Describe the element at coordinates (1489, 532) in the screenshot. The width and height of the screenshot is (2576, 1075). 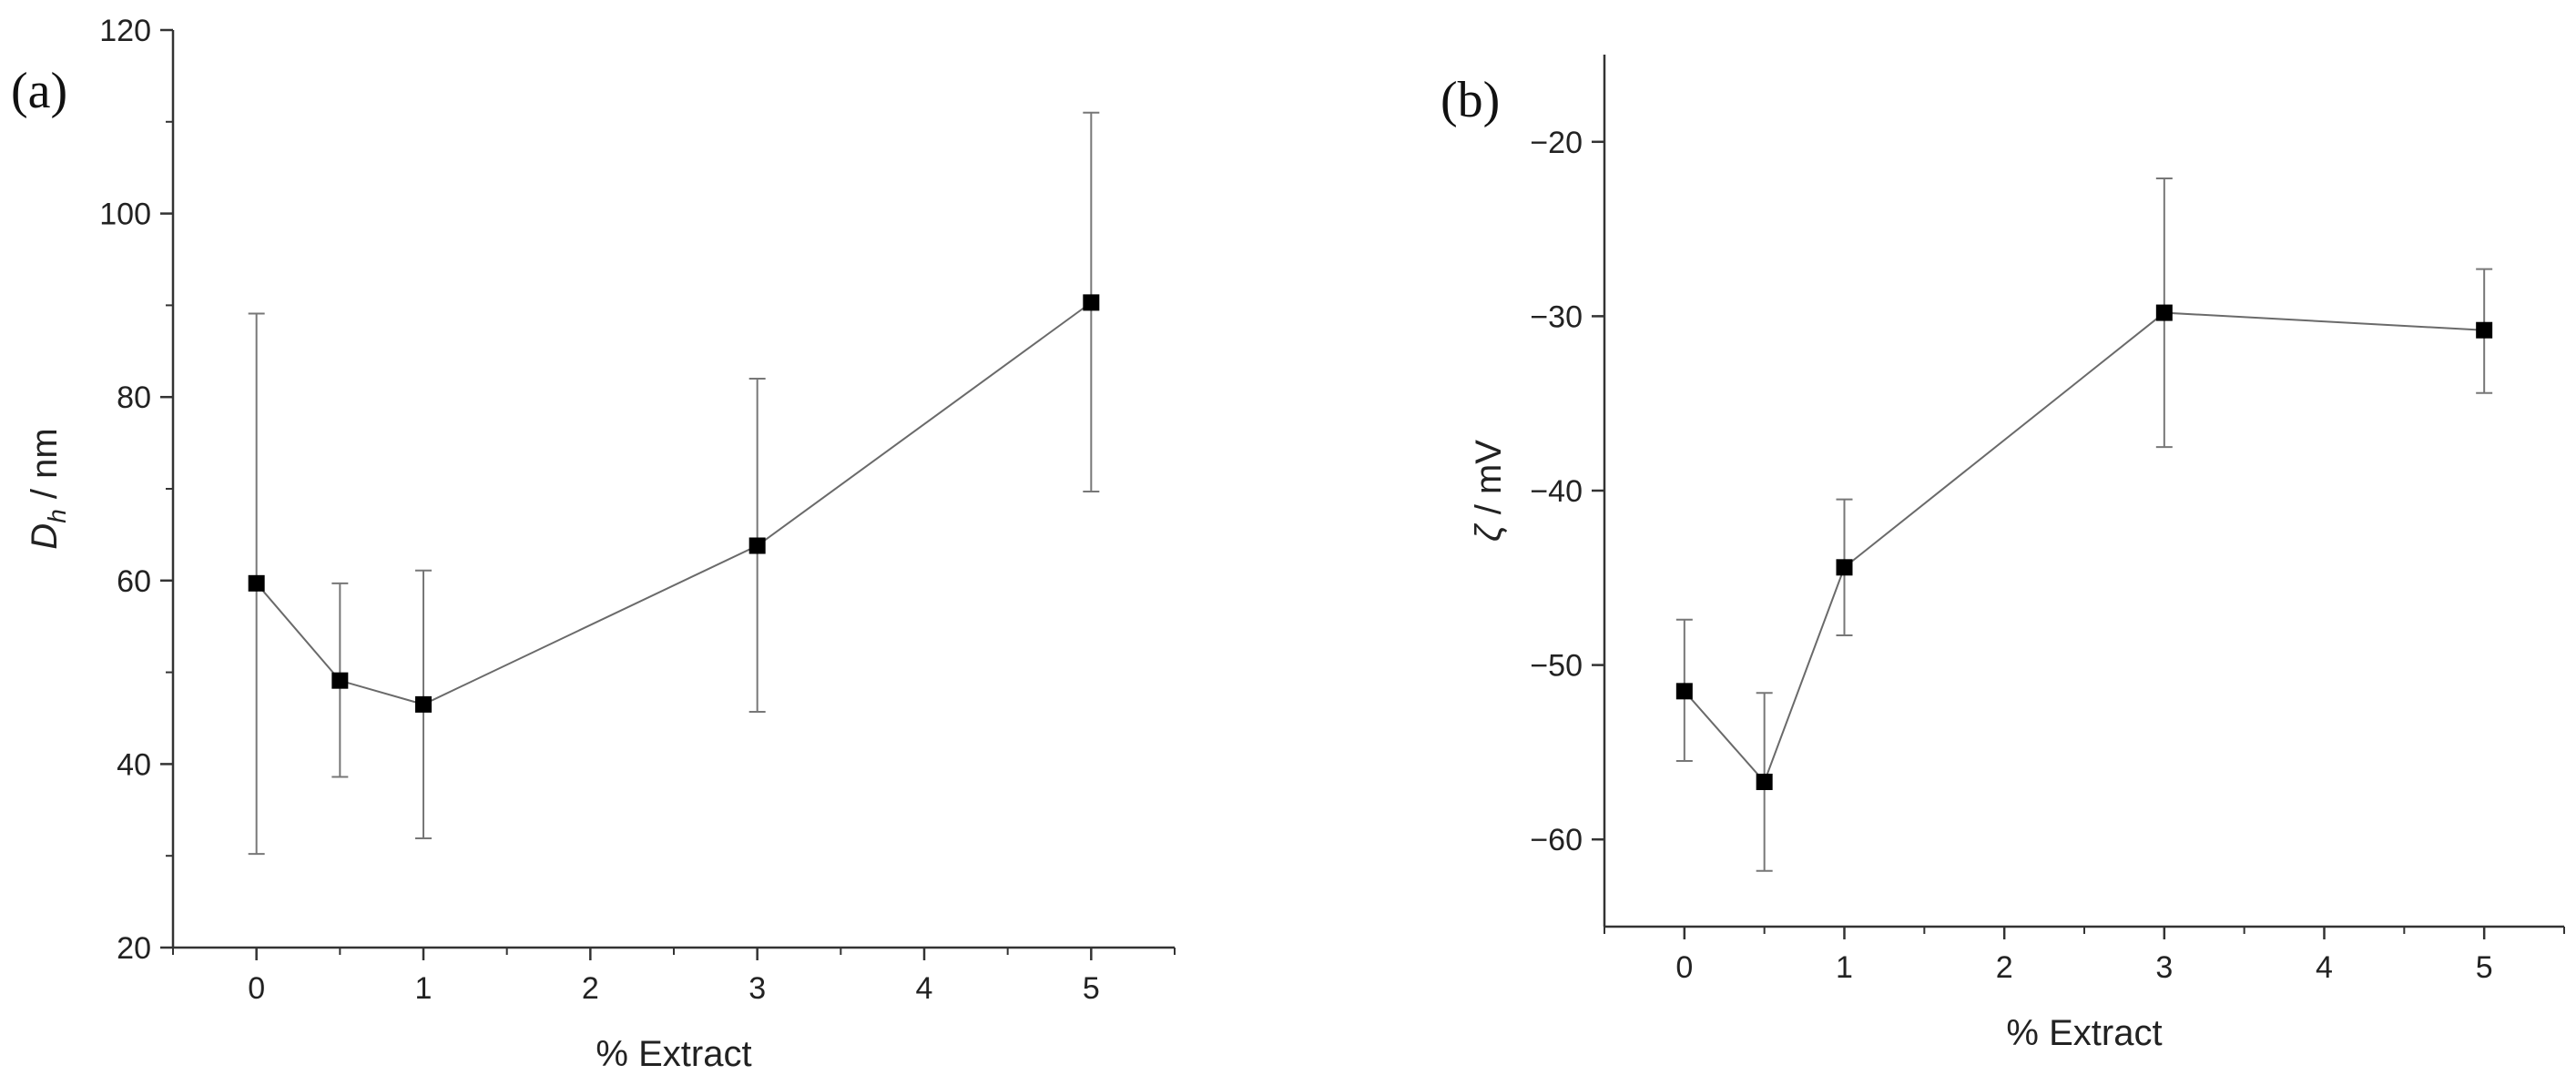
I see `y-axis-label-symbol: ζ` at that location.